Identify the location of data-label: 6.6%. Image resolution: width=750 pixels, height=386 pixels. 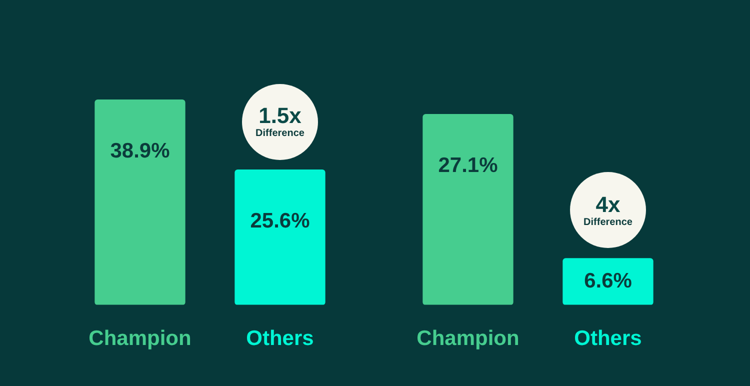
(608, 280).